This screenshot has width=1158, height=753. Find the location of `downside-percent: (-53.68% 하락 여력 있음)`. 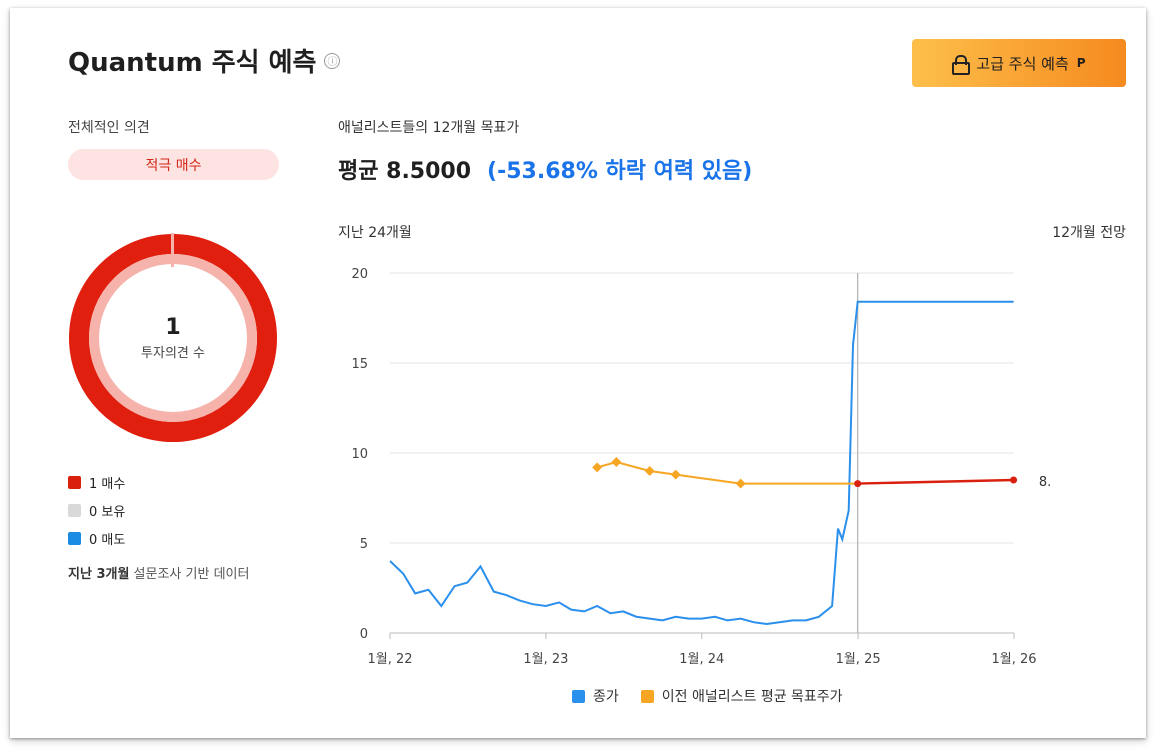

downside-percent: (-53.68% 하락 여력 있음) is located at coordinates (620, 171).